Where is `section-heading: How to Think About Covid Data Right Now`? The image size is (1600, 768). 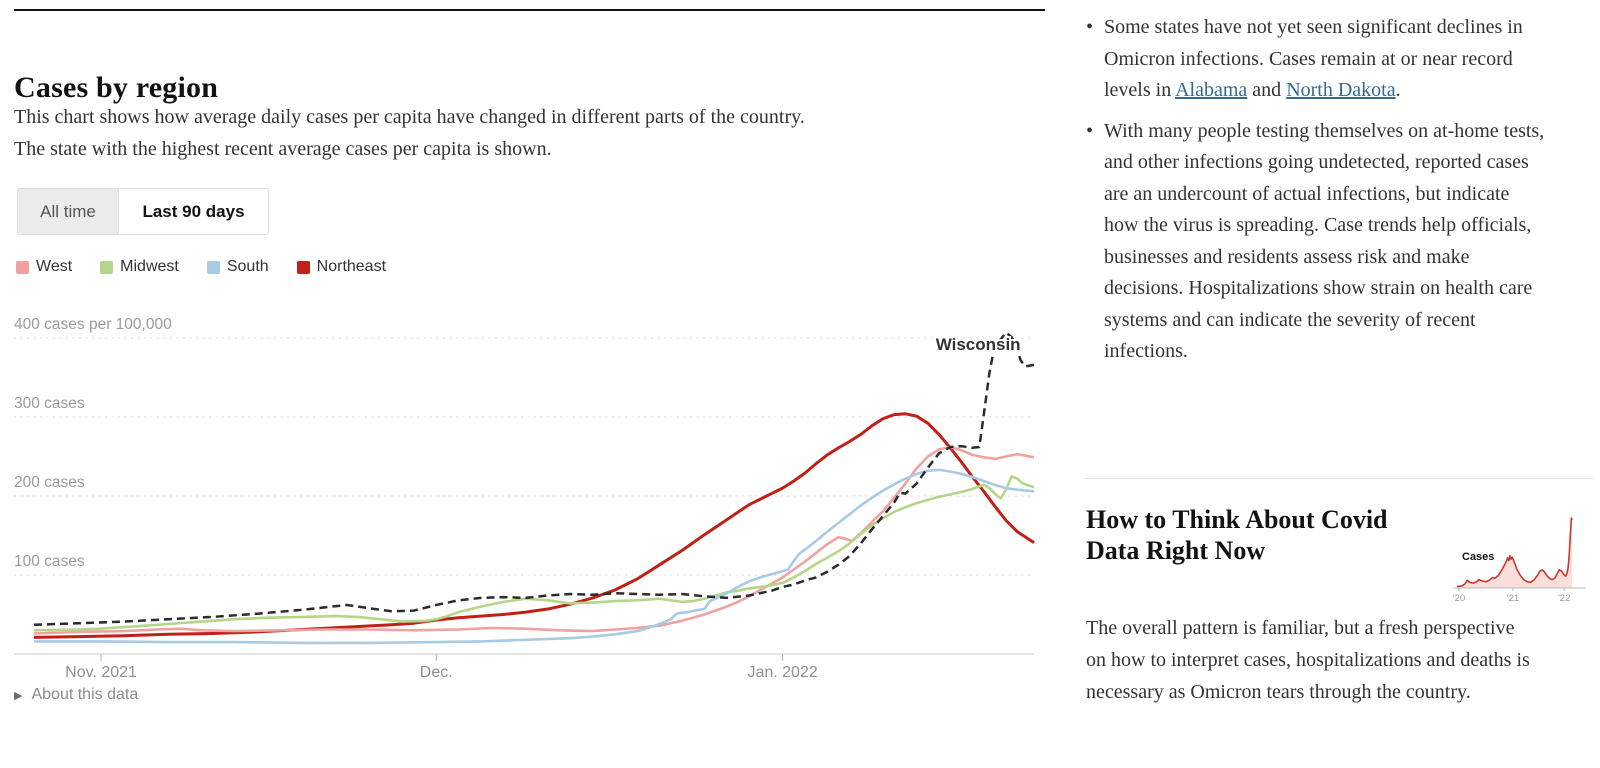
section-heading: How to Think About Covid Data Right Now is located at coordinates (1237, 535).